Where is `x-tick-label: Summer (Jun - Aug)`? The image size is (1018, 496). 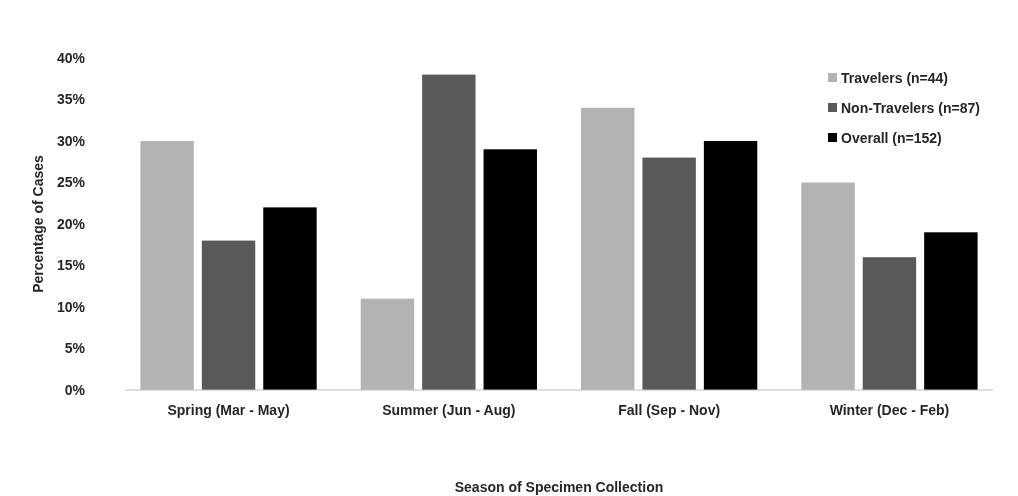 x-tick-label: Summer (Jun - Aug) is located at coordinates (449, 410).